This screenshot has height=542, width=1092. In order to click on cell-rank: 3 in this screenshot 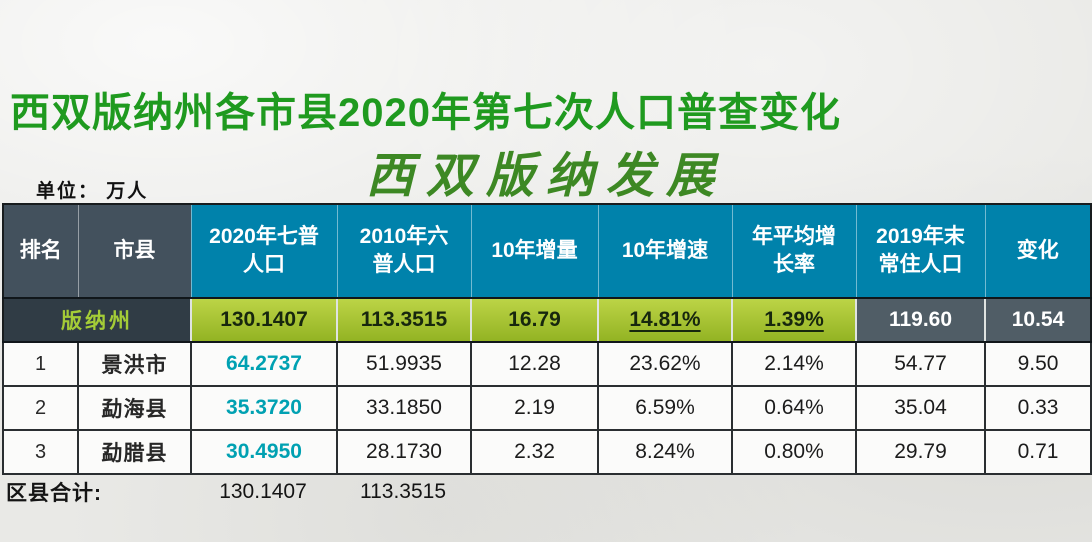, I will do `click(40, 452)`.